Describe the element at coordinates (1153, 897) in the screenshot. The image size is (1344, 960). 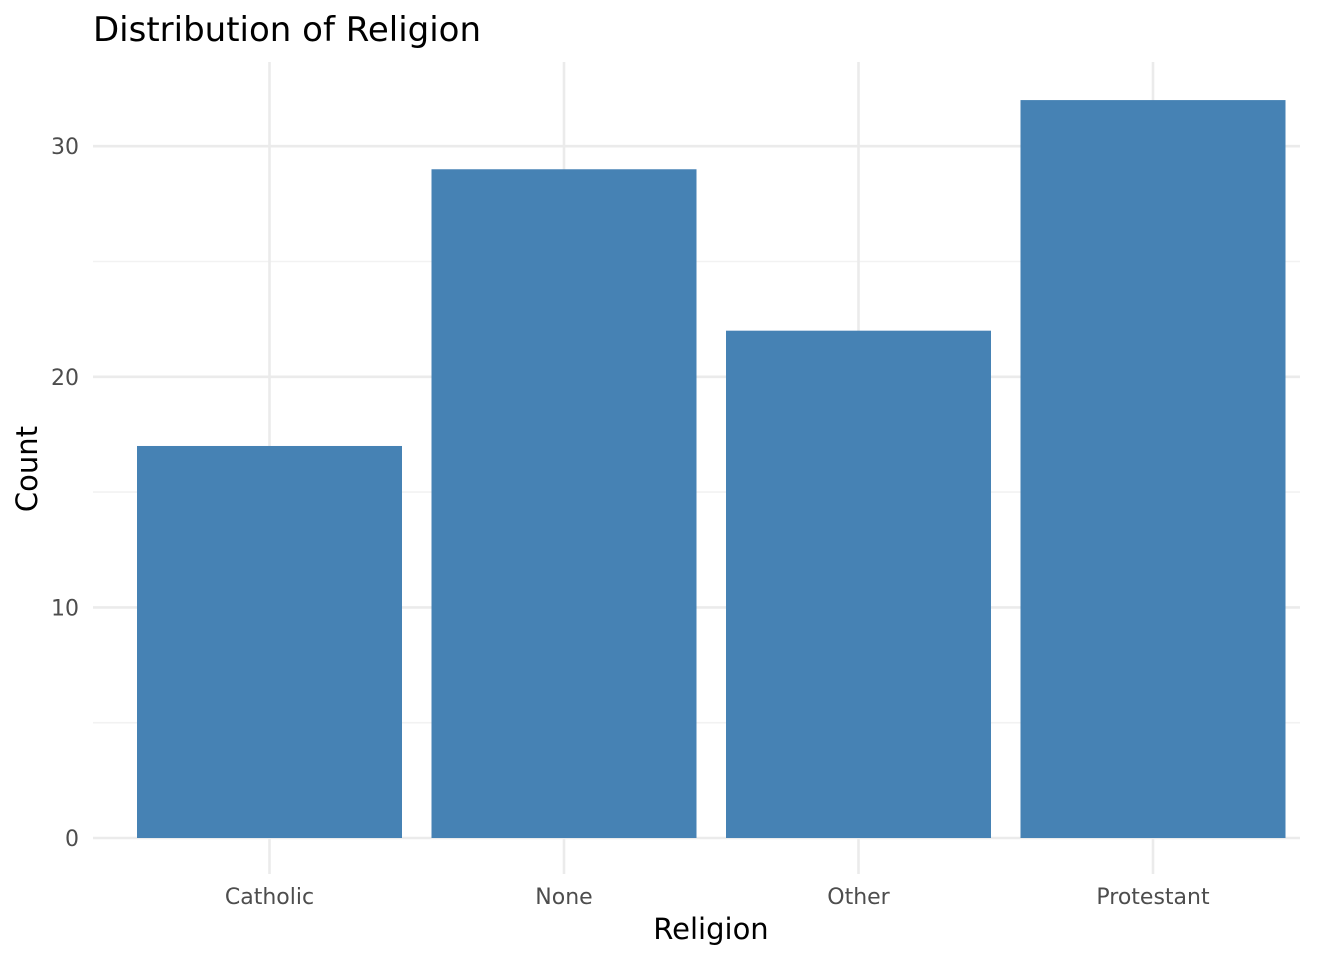
I see `x-tick-label: Protestant` at that location.